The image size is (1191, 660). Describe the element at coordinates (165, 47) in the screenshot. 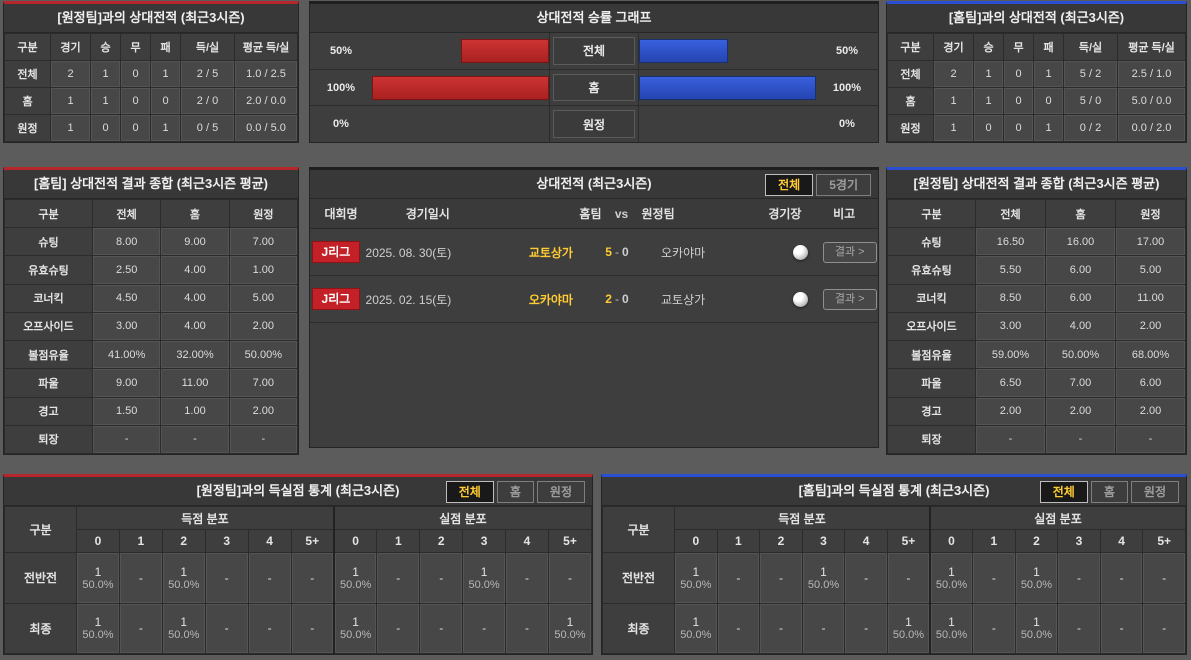

I see `col-header: 패` at that location.